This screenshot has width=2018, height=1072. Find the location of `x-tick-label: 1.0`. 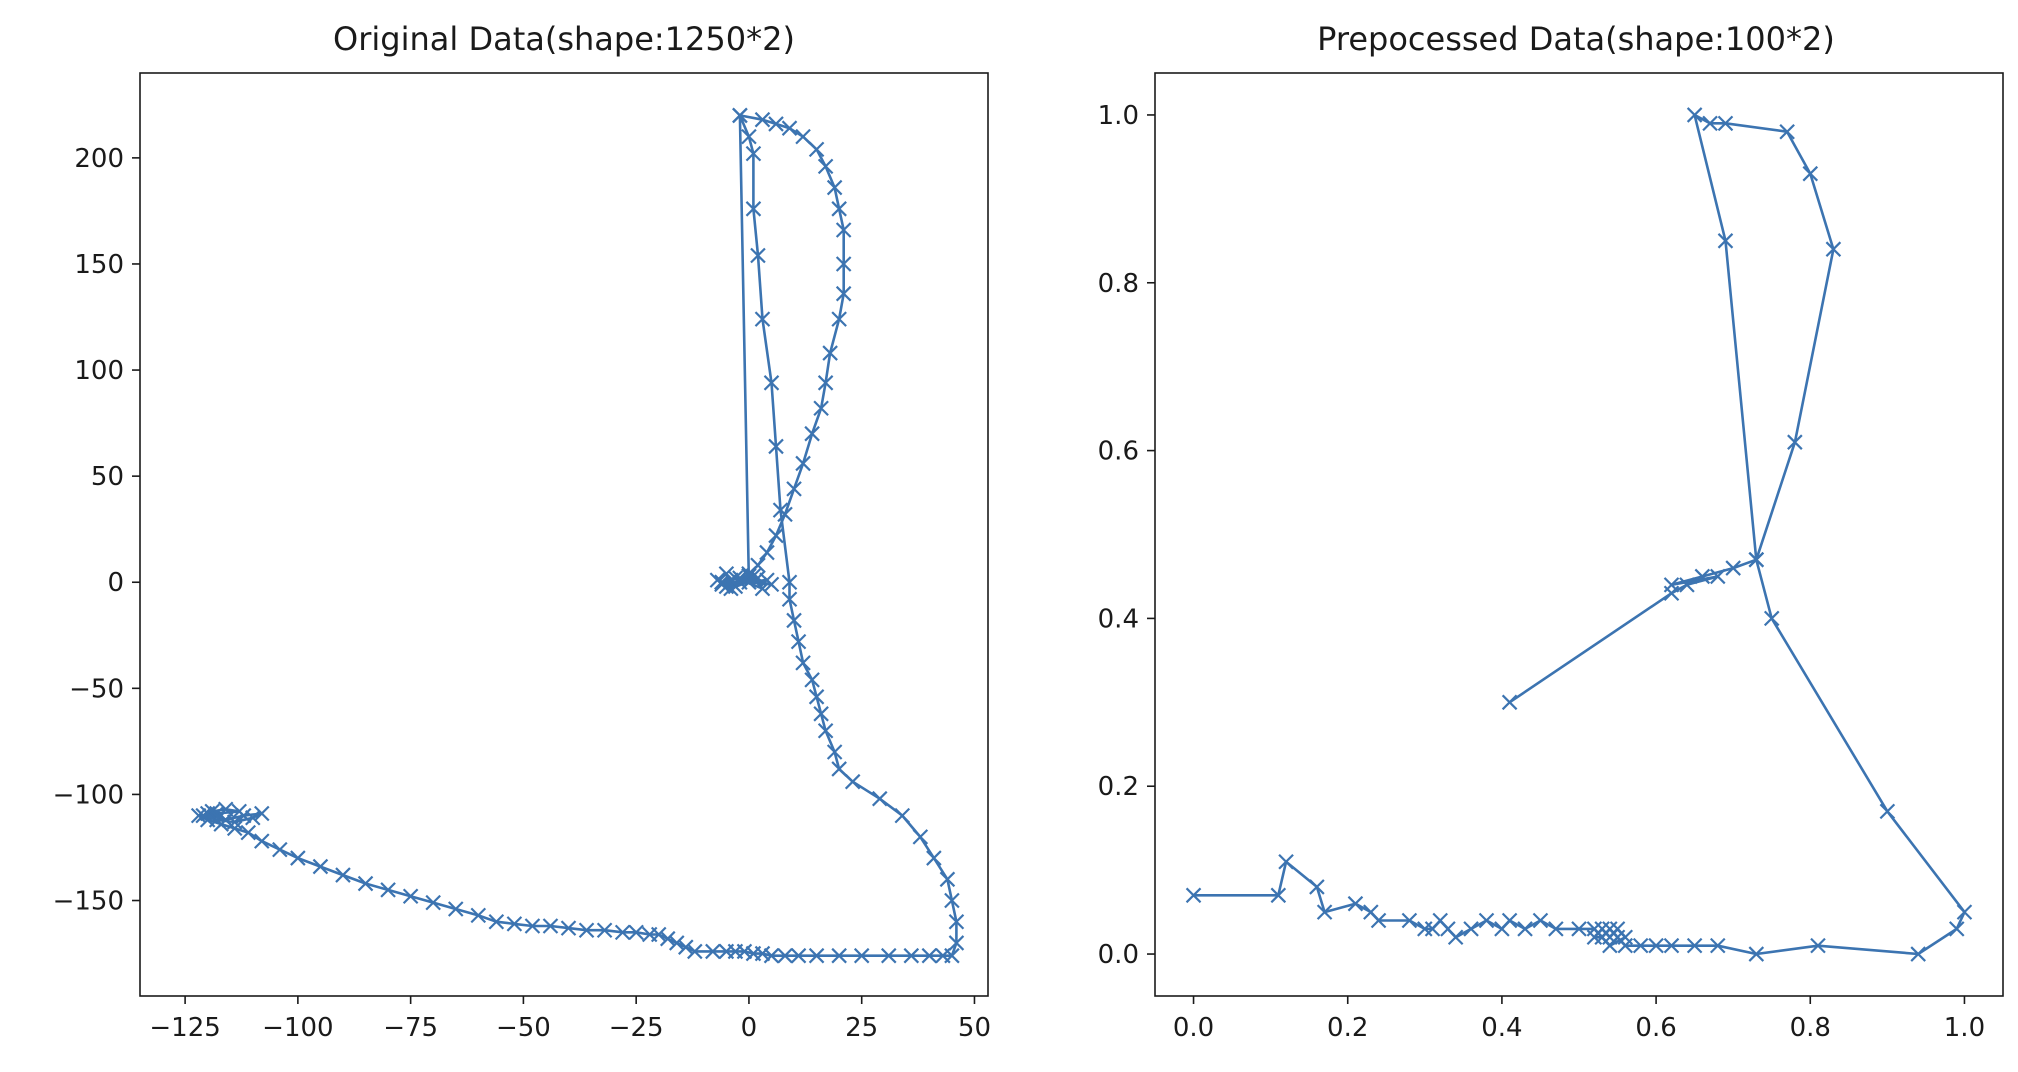

x-tick-label: 1.0 is located at coordinates (1964, 1028).